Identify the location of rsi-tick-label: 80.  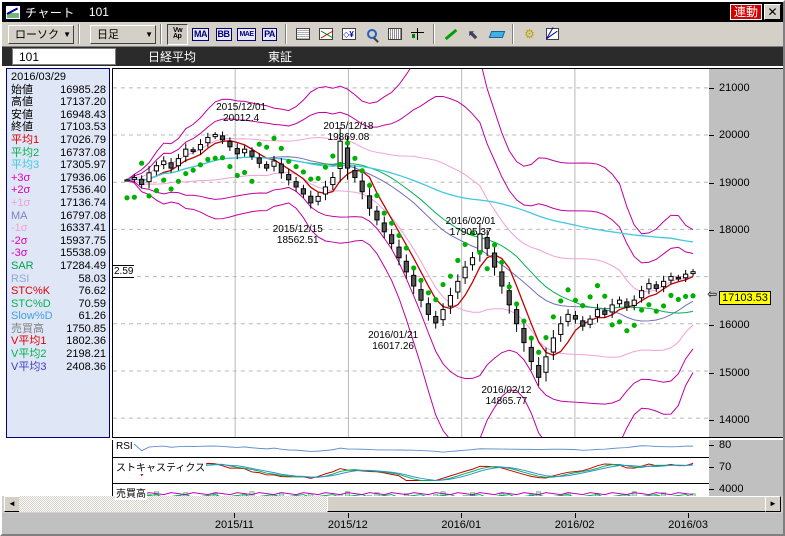
(725, 445).